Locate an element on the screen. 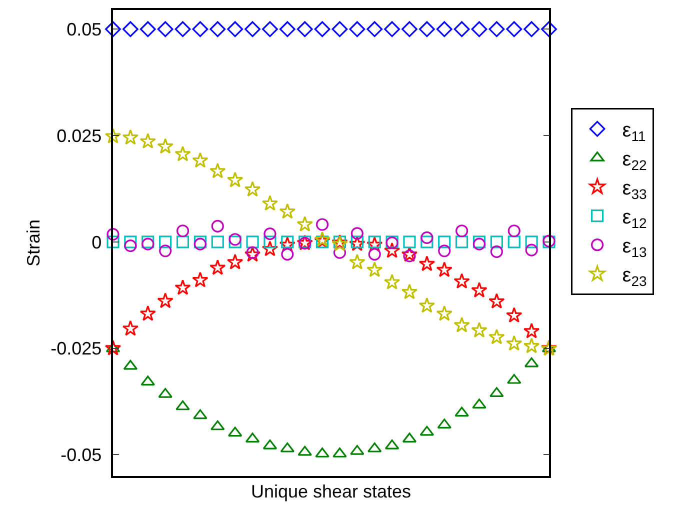  legend-label: ε$_{23}$ is located at coordinates (635, 276).